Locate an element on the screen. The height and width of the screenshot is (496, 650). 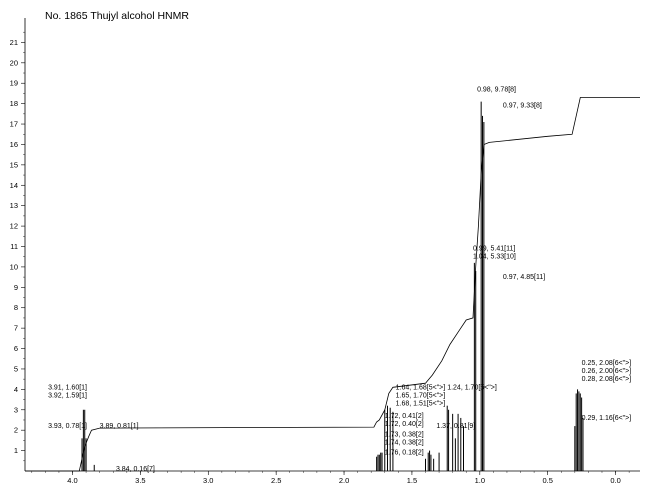
y-tick-label: 2 is located at coordinates (16, 430).